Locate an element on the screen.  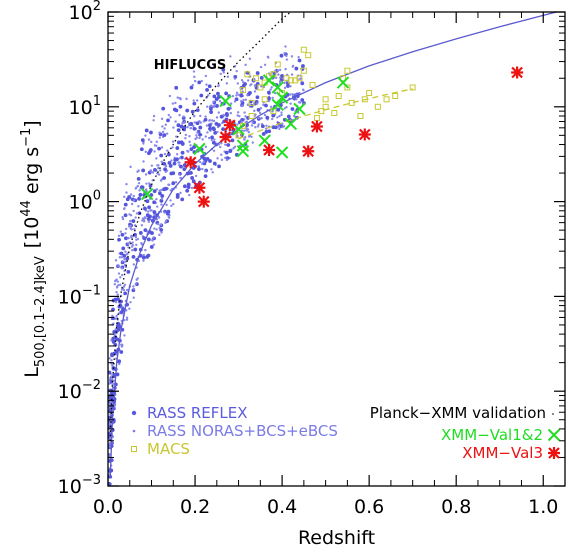
hiflucgs-annotation: HIFLUCGS is located at coordinates (190, 65).